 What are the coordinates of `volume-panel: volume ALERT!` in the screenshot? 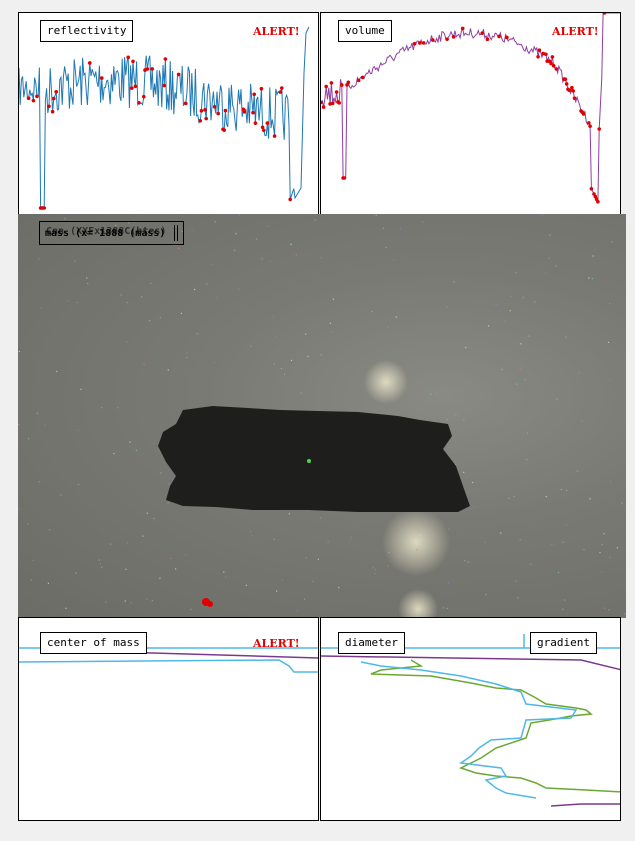 It's located at (470, 113).